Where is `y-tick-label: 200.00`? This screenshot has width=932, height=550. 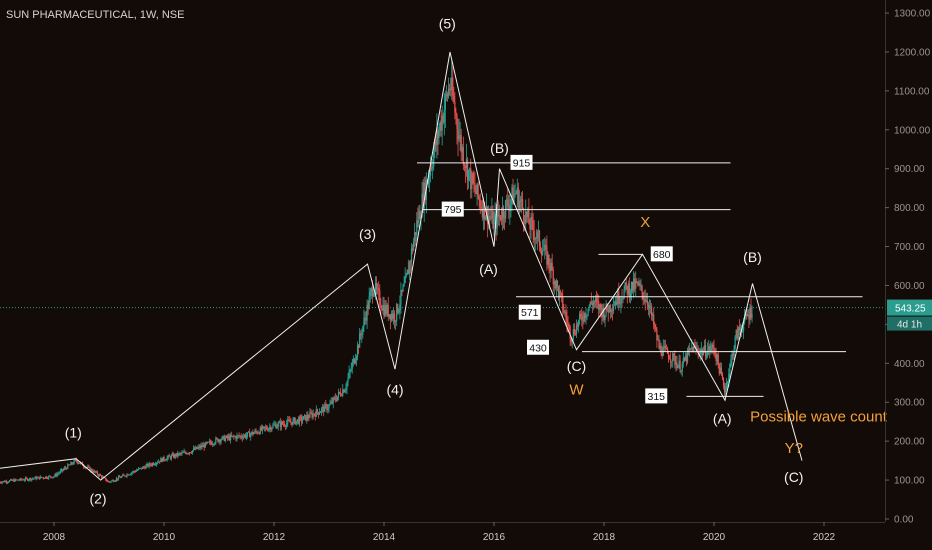 y-tick-label: 200.00 is located at coordinates (909, 442).